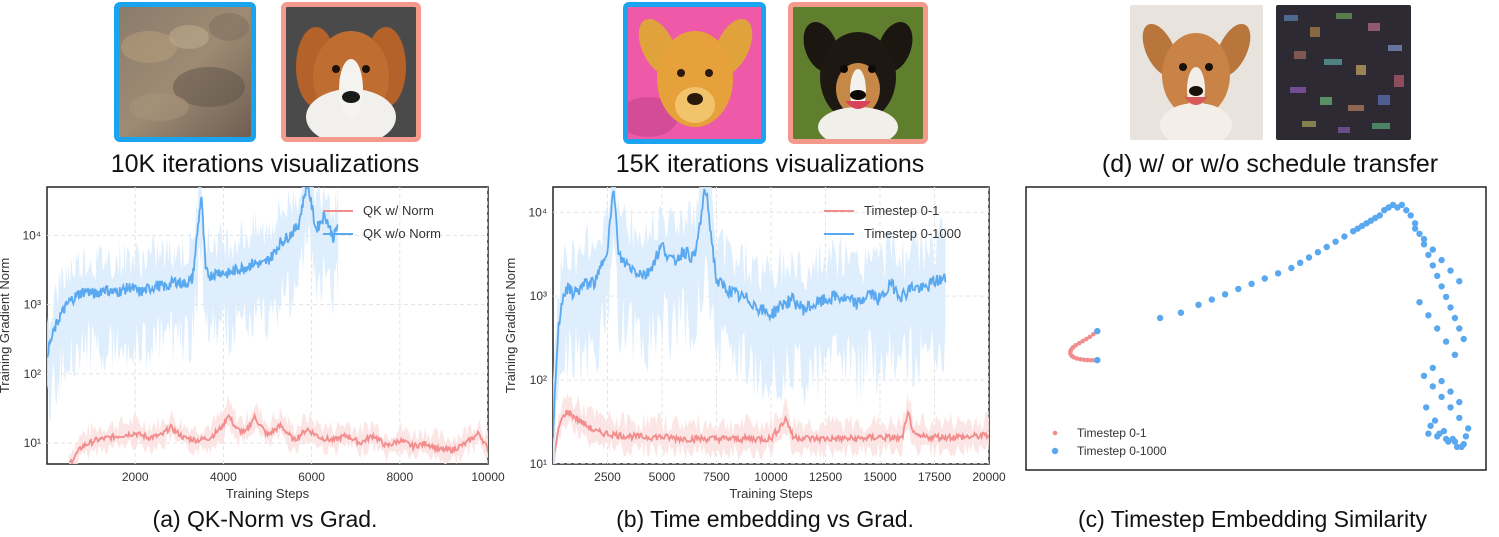 The height and width of the screenshot is (537, 1499). I want to click on dog-portrait-b-svg, so click(858, 73).